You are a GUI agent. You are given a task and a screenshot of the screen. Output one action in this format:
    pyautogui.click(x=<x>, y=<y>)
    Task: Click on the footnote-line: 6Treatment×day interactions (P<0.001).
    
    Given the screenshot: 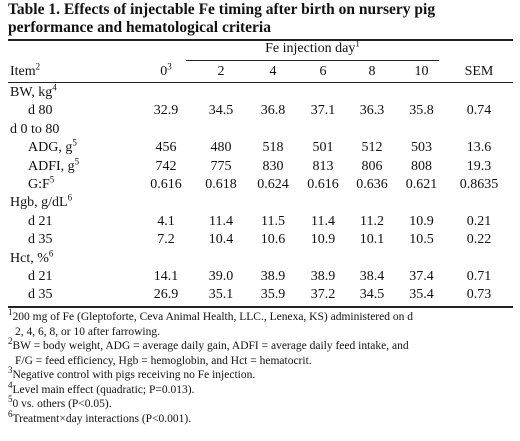 What is the action you would take?
    pyautogui.click(x=260, y=417)
    